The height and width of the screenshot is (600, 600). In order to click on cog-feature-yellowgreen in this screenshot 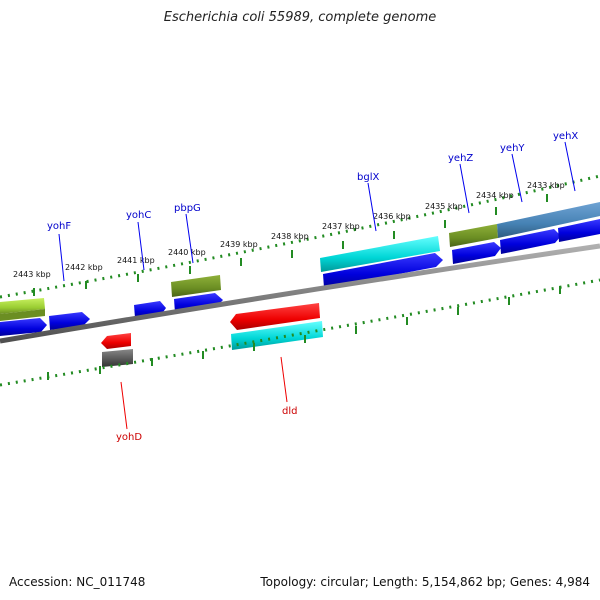, I will do `click(22, 306)`.